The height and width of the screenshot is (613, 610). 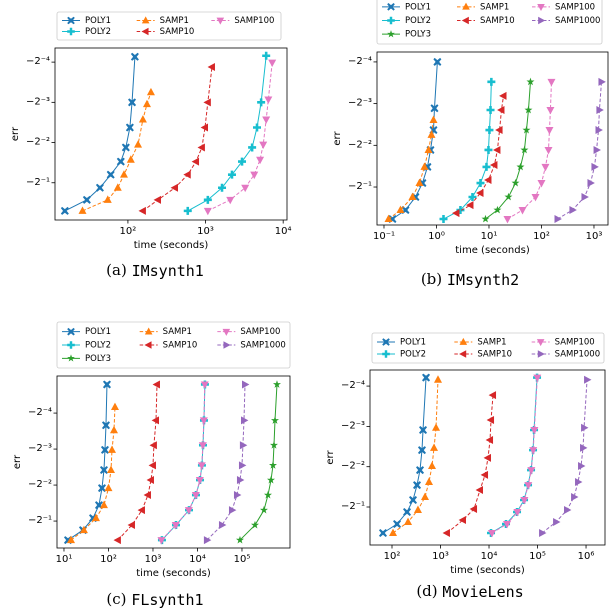 I want to click on x-axis-label: time (seconds), so click(x=171, y=245).